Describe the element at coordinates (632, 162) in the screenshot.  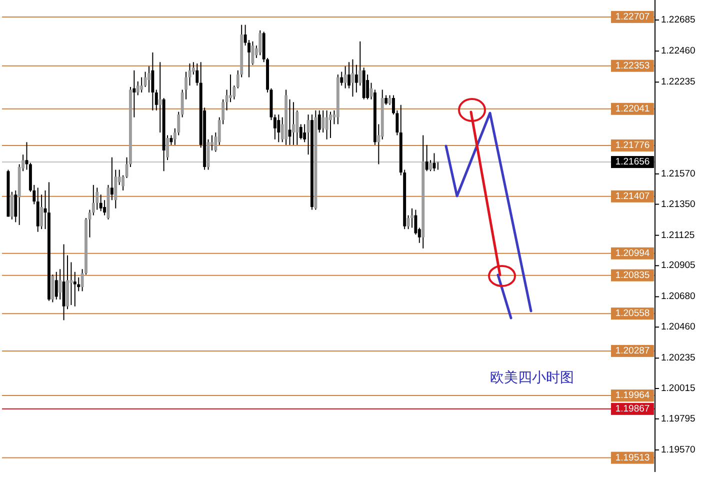
I see `ref-line-label: 1.21656` at that location.